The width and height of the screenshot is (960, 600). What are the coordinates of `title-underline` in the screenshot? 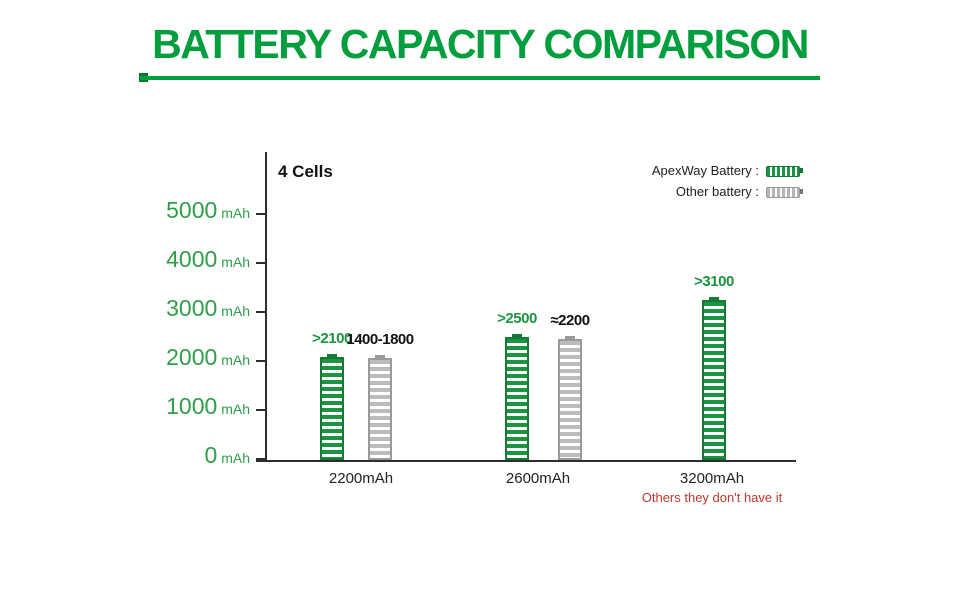 It's located at (480, 78).